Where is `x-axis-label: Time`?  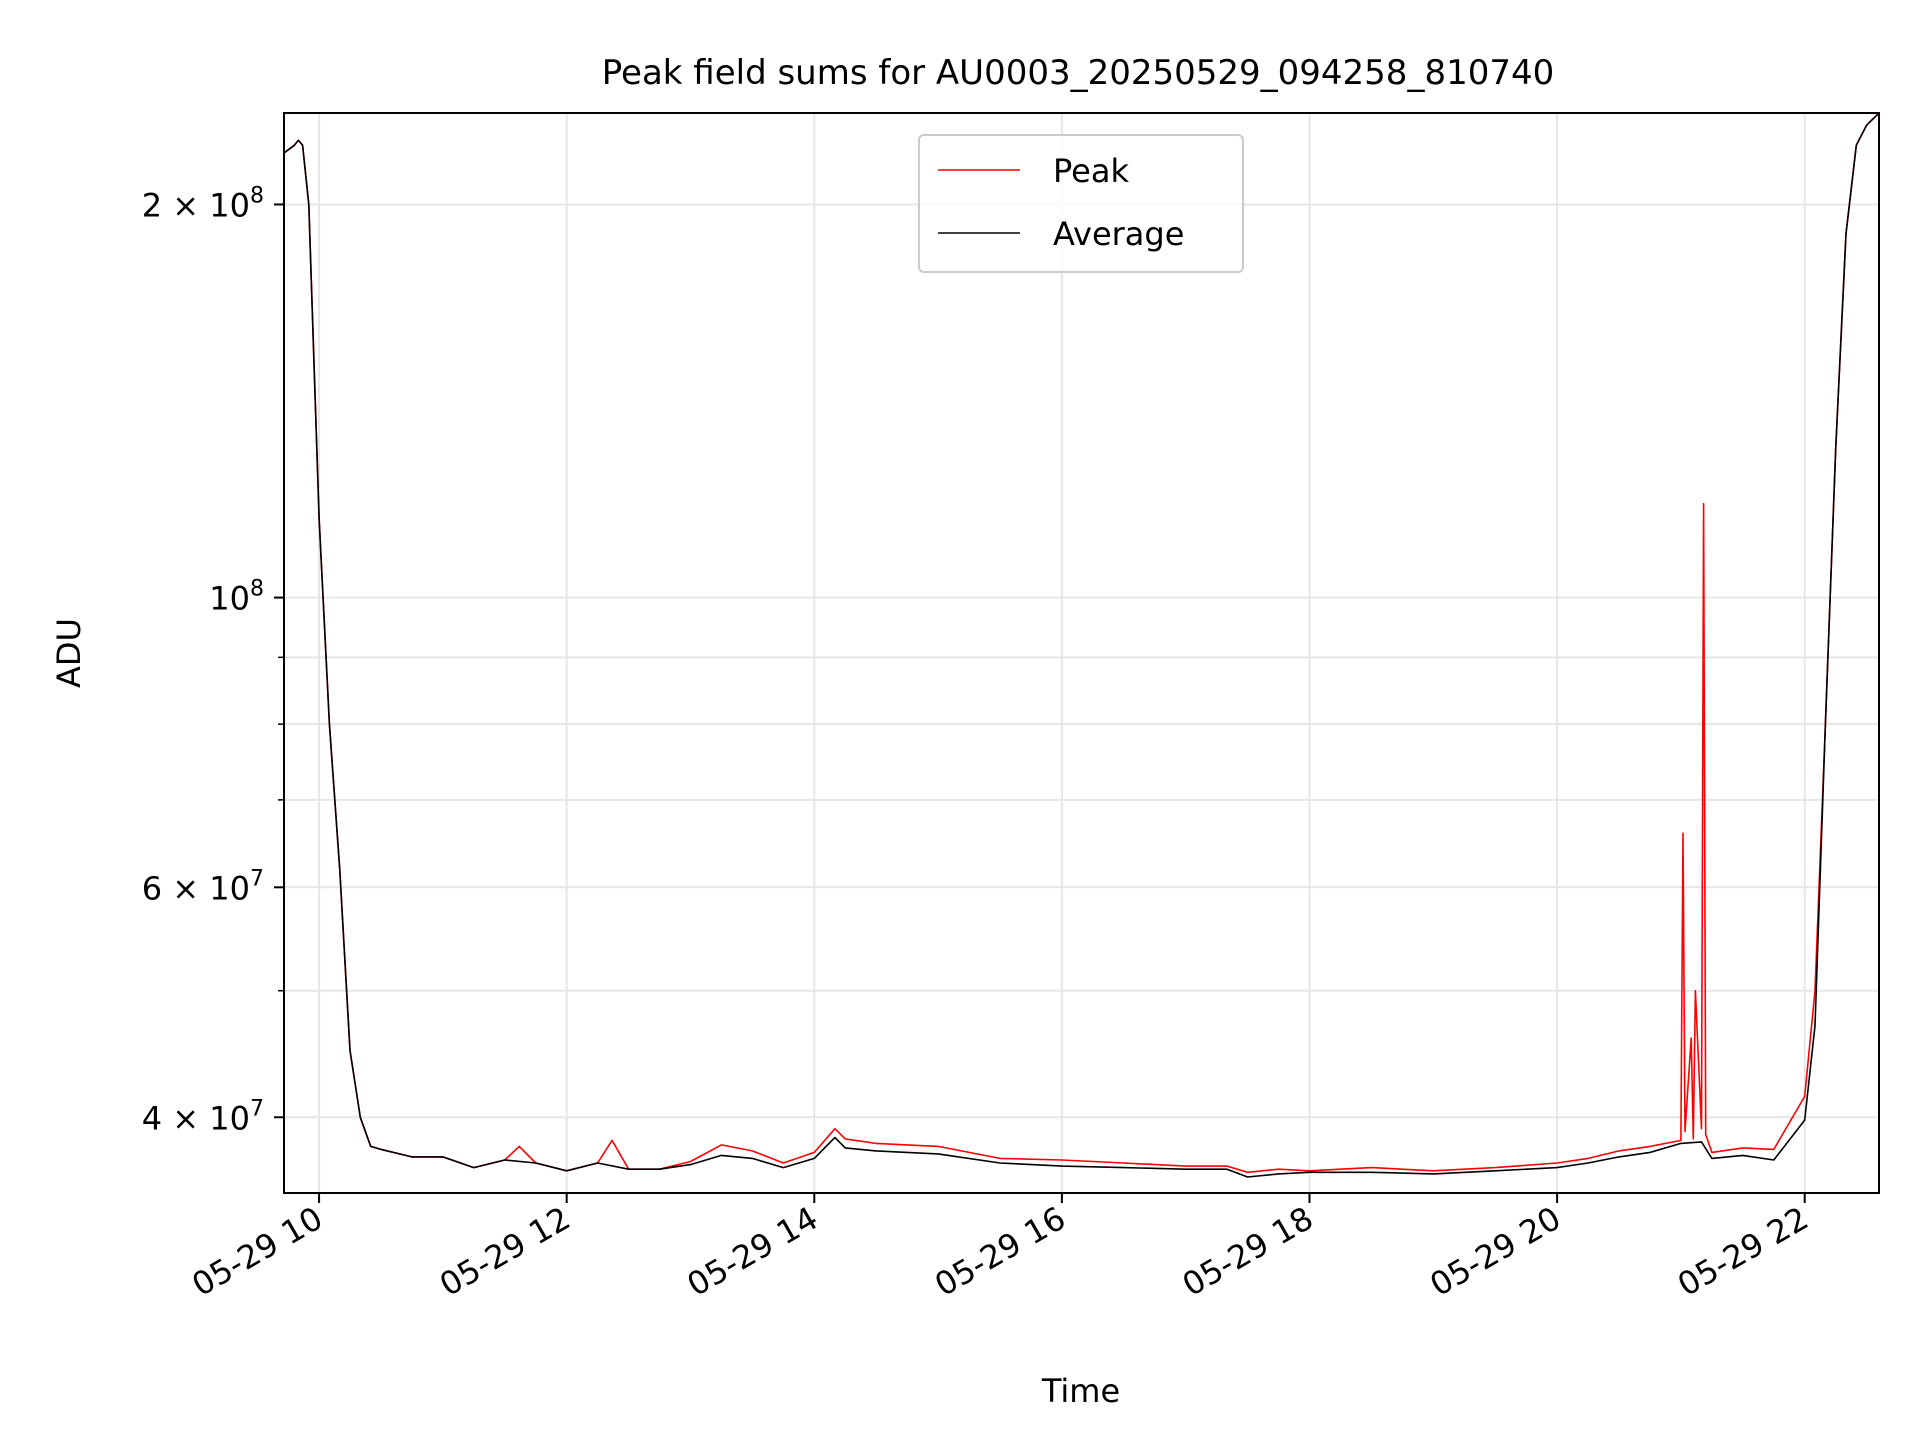 x-axis-label: Time is located at coordinates (1080, 1391).